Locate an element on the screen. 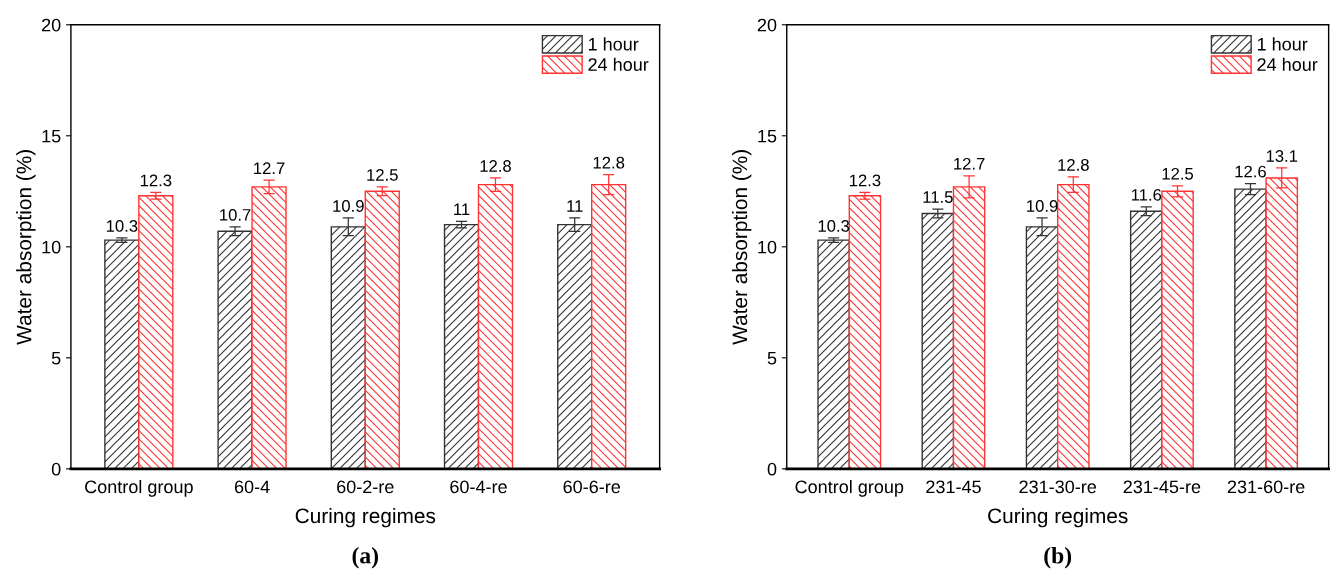  x-tick-label: 60-2-re is located at coordinates (365, 487).